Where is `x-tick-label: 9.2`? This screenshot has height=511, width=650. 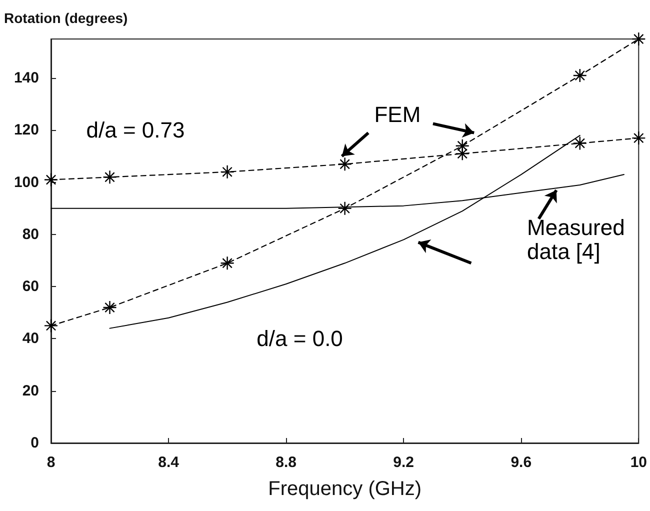
x-tick-label: 9.2 is located at coordinates (403, 462).